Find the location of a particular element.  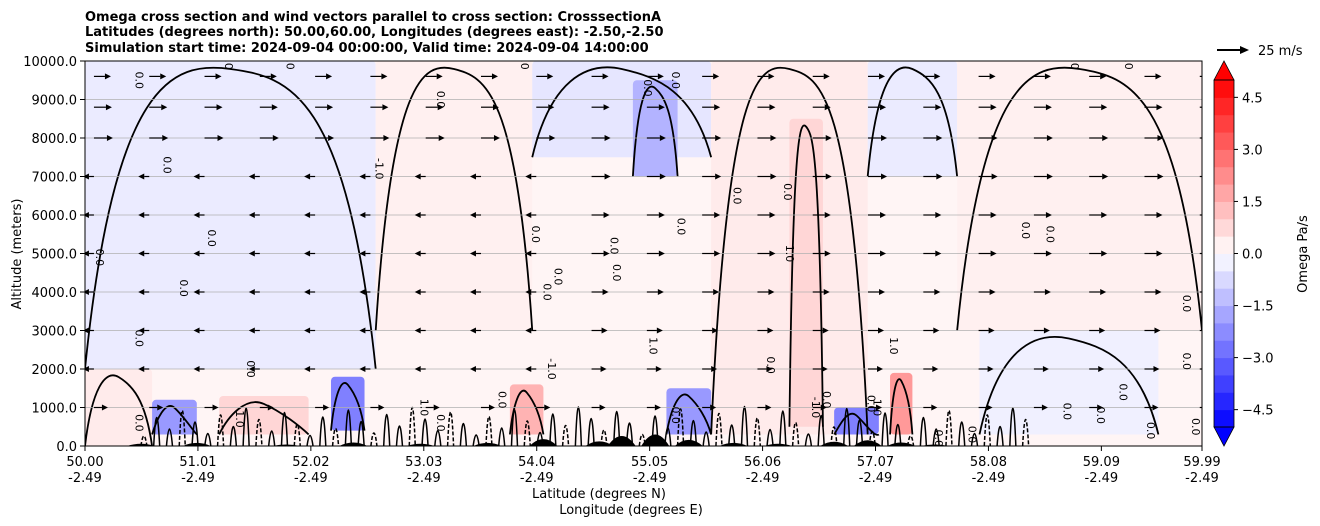

y-tick-label: 9000.0 is located at coordinates (55, 101).